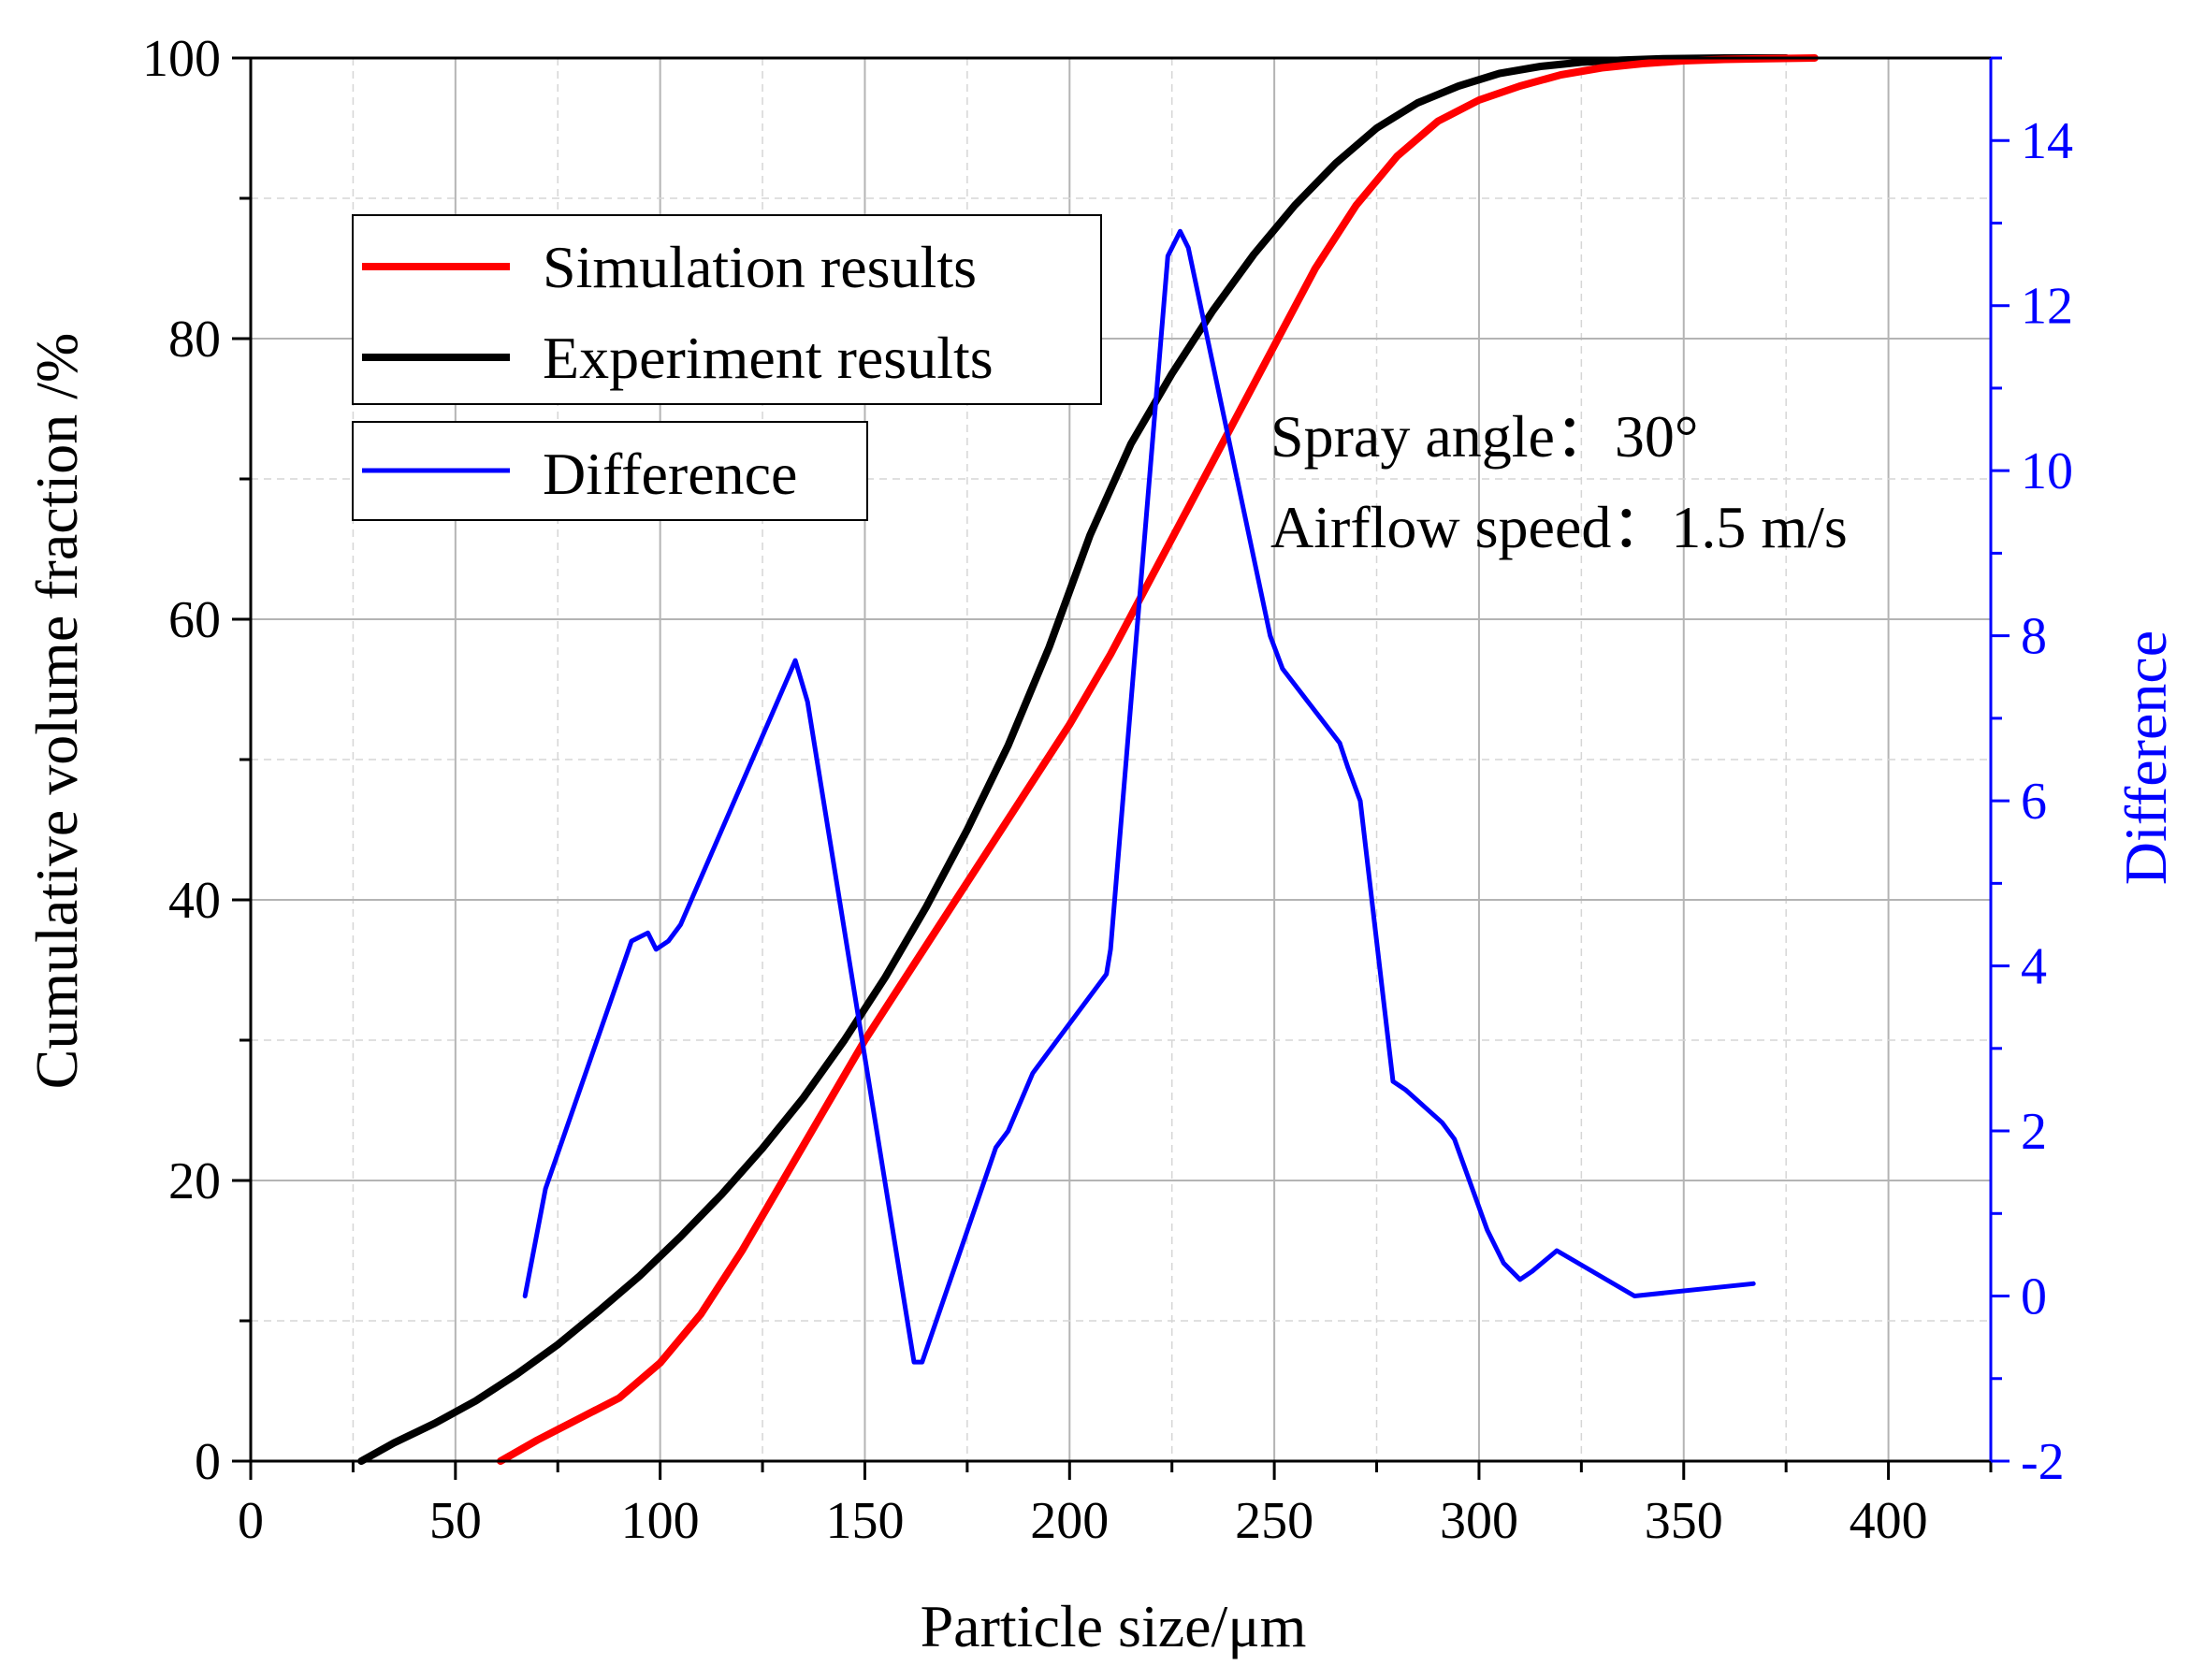  What do you see at coordinates (660, 1521) in the screenshot?
I see `x-tick-label: 100` at bounding box center [660, 1521].